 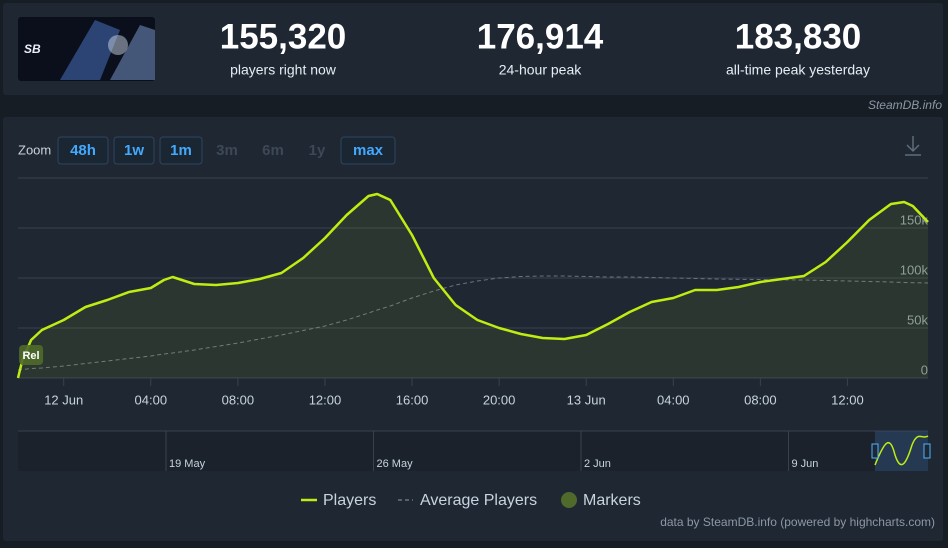 I want to click on x-tick-label: 16:00, so click(x=412, y=399).